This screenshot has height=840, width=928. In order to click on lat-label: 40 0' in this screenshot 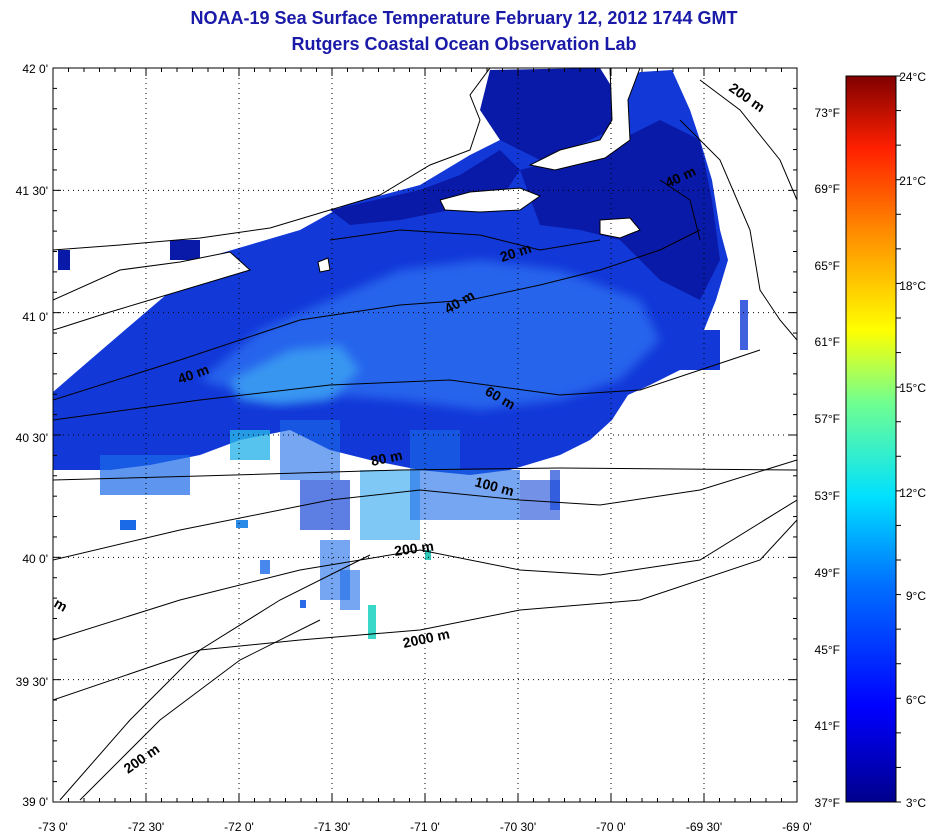, I will do `click(35, 559)`.